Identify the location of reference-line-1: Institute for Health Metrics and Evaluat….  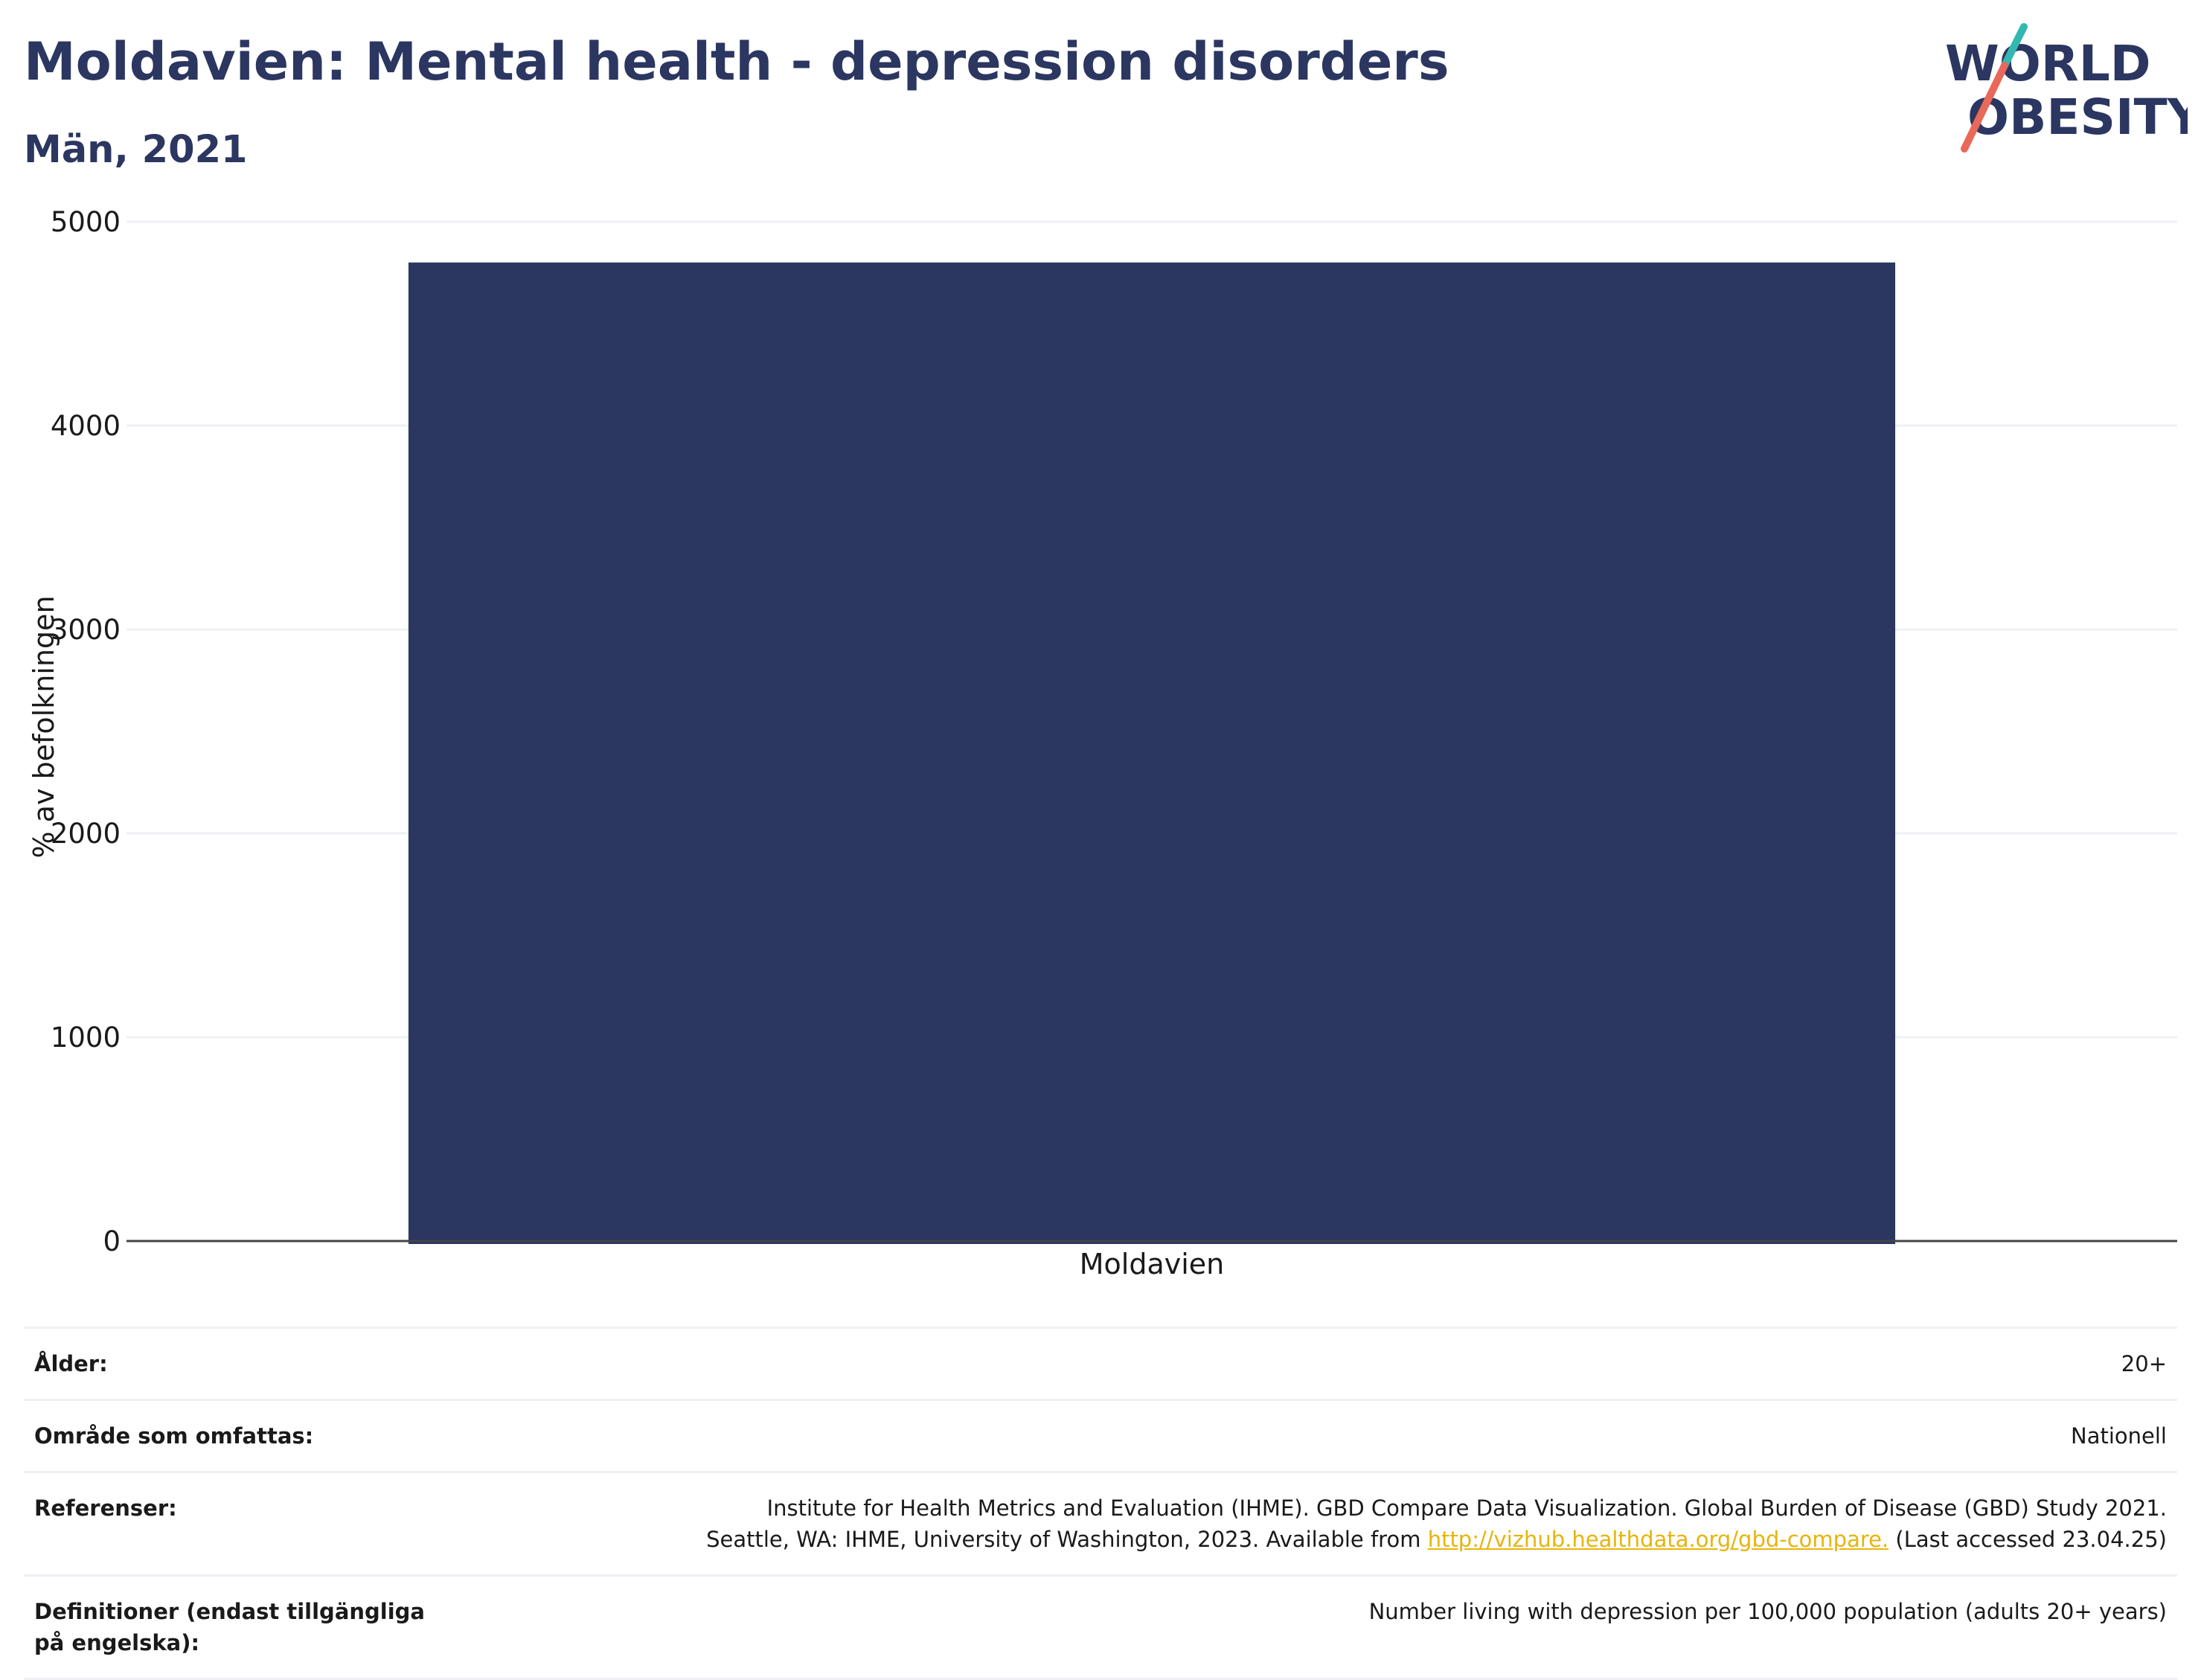
(1466, 1508).